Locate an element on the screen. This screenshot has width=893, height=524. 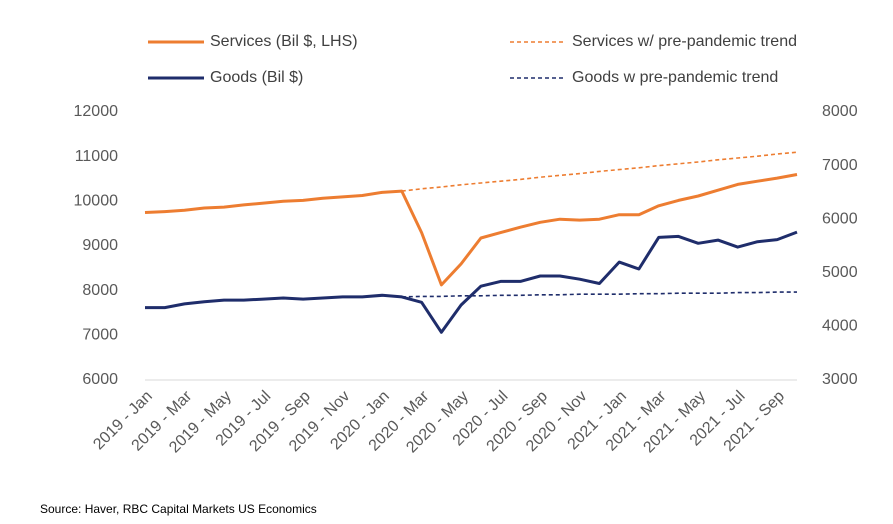
y-tick-label: 10000 is located at coordinates (96, 201).